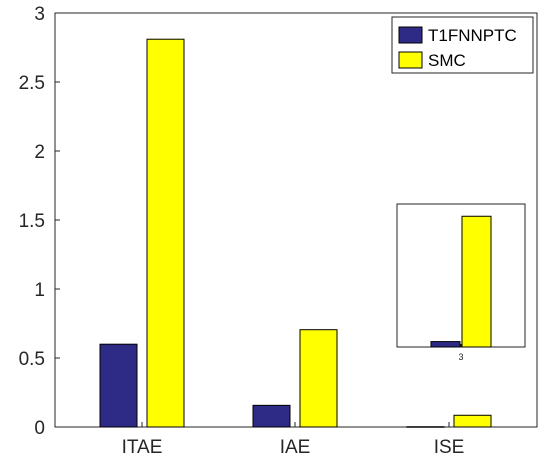 Image resolution: width=550 pixels, height=463 pixels. What do you see at coordinates (476, 281) in the screenshot?
I see `inset-bar-smc` at bounding box center [476, 281].